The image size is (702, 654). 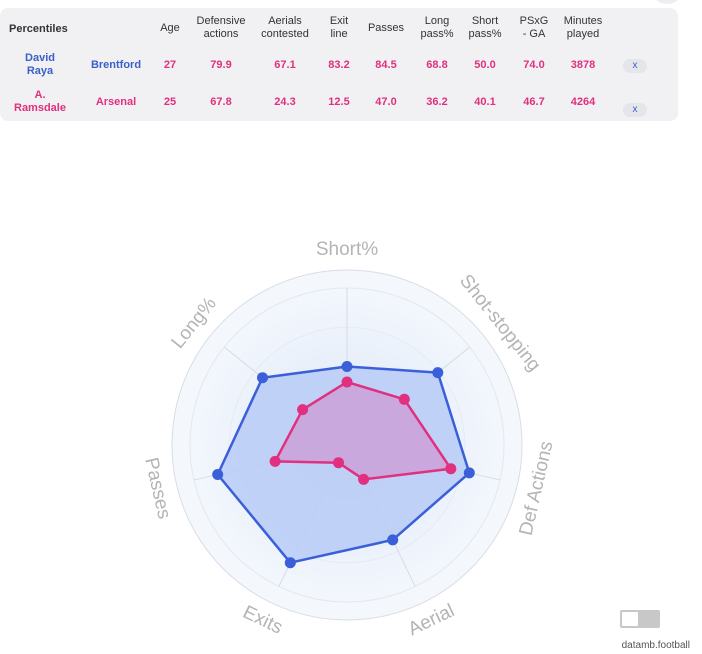 What do you see at coordinates (157, 488) in the screenshot?
I see `axis-label-passes: Passes` at bounding box center [157, 488].